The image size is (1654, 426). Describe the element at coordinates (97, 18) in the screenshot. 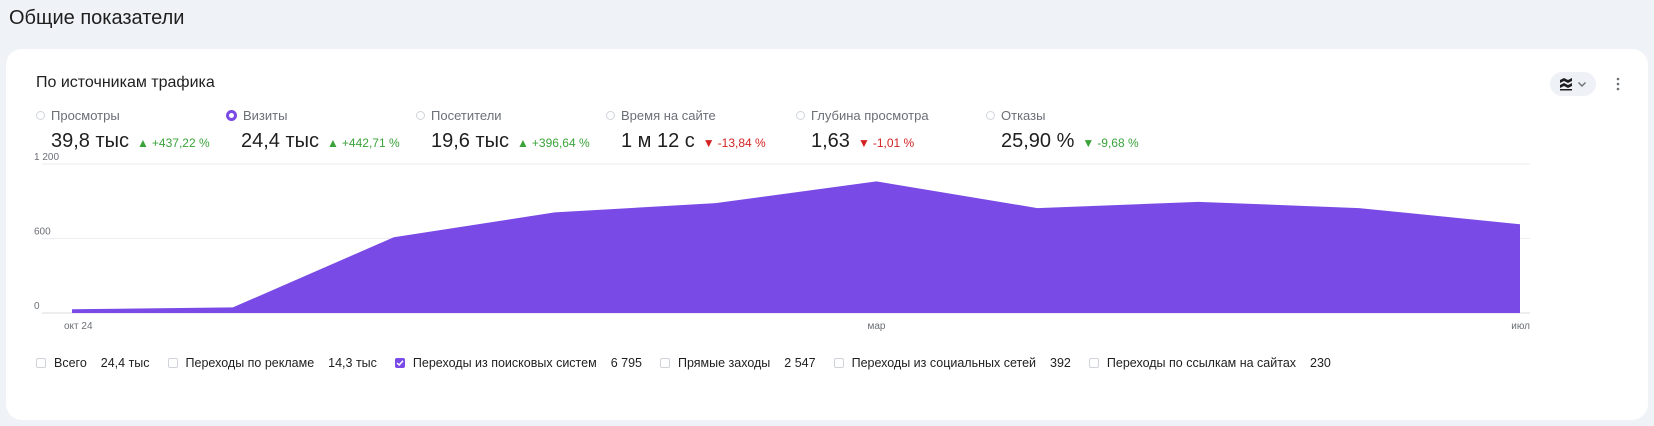

I see `page-title: Общие показатели` at that location.